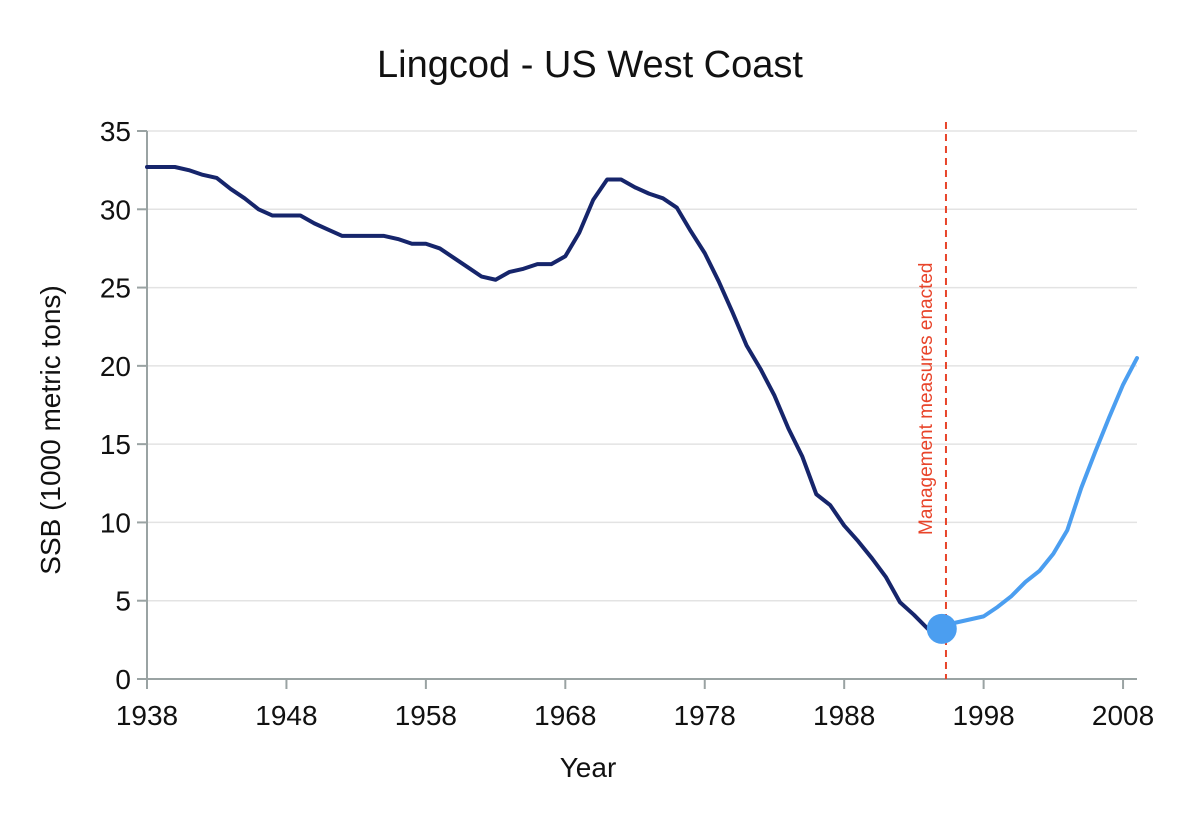  I want to click on y-tick-label-3: 15, so click(115, 444).